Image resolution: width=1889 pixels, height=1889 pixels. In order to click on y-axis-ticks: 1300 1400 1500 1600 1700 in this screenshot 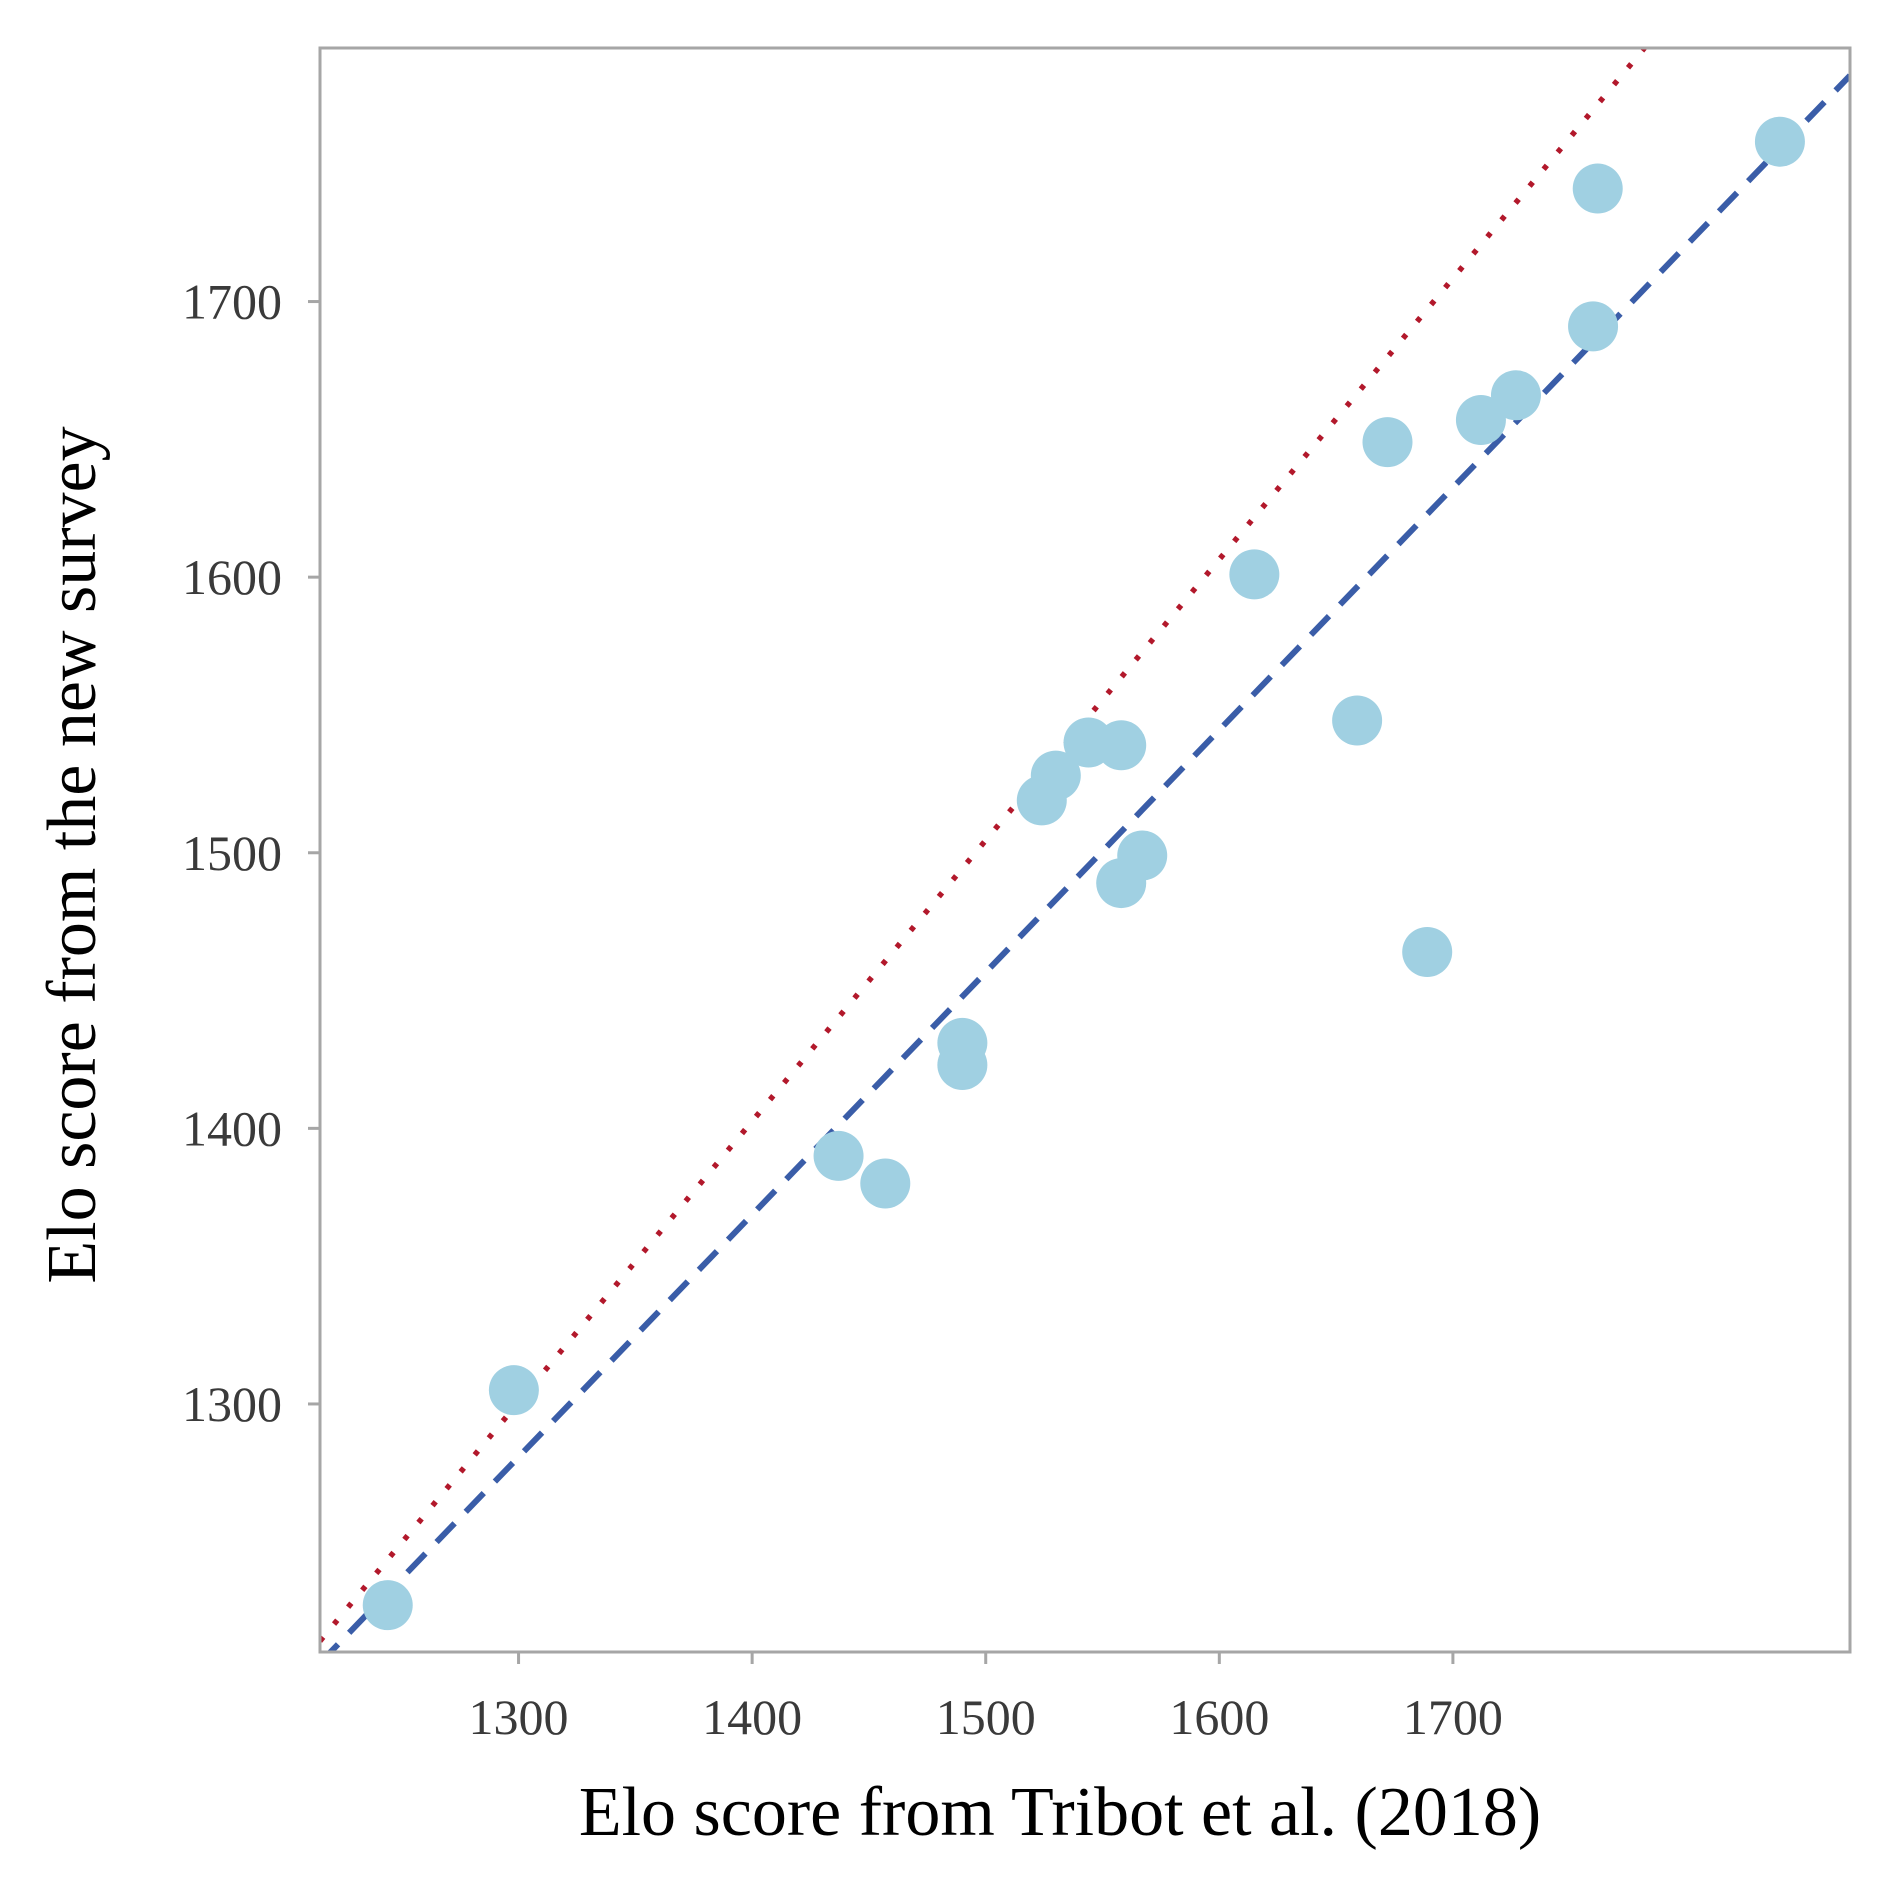, I will do `click(251, 853)`.